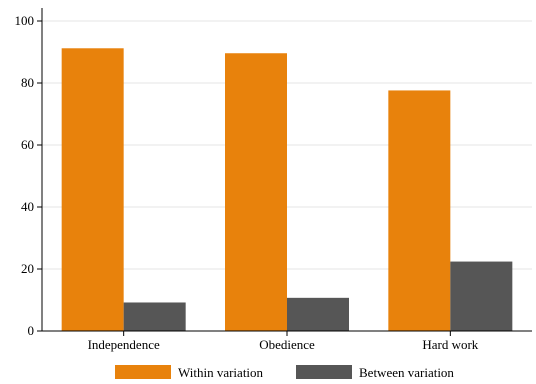 The width and height of the screenshot is (536, 384). I want to click on y-tick-label: 60, so click(27, 144).